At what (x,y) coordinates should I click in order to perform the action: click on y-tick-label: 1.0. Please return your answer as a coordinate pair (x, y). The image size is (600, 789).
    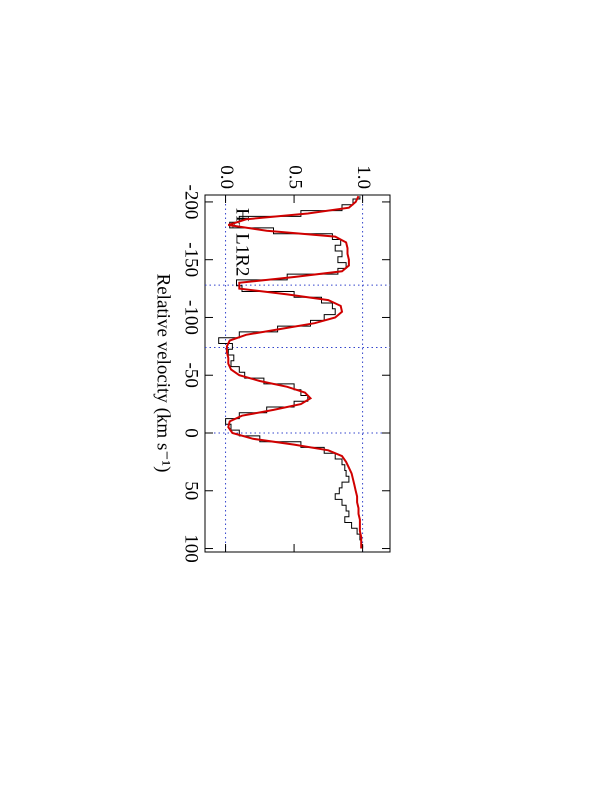
    Looking at the image, I should click on (363, 177).